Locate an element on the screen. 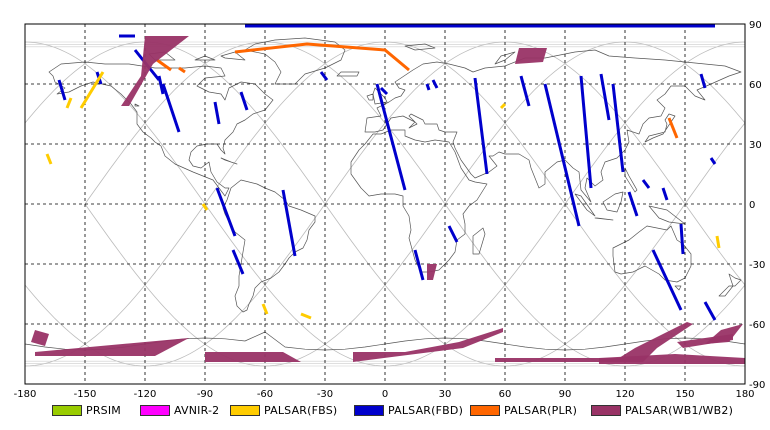 This screenshot has height=430, width=770. x-tick-label: -150 is located at coordinates (85, 394).